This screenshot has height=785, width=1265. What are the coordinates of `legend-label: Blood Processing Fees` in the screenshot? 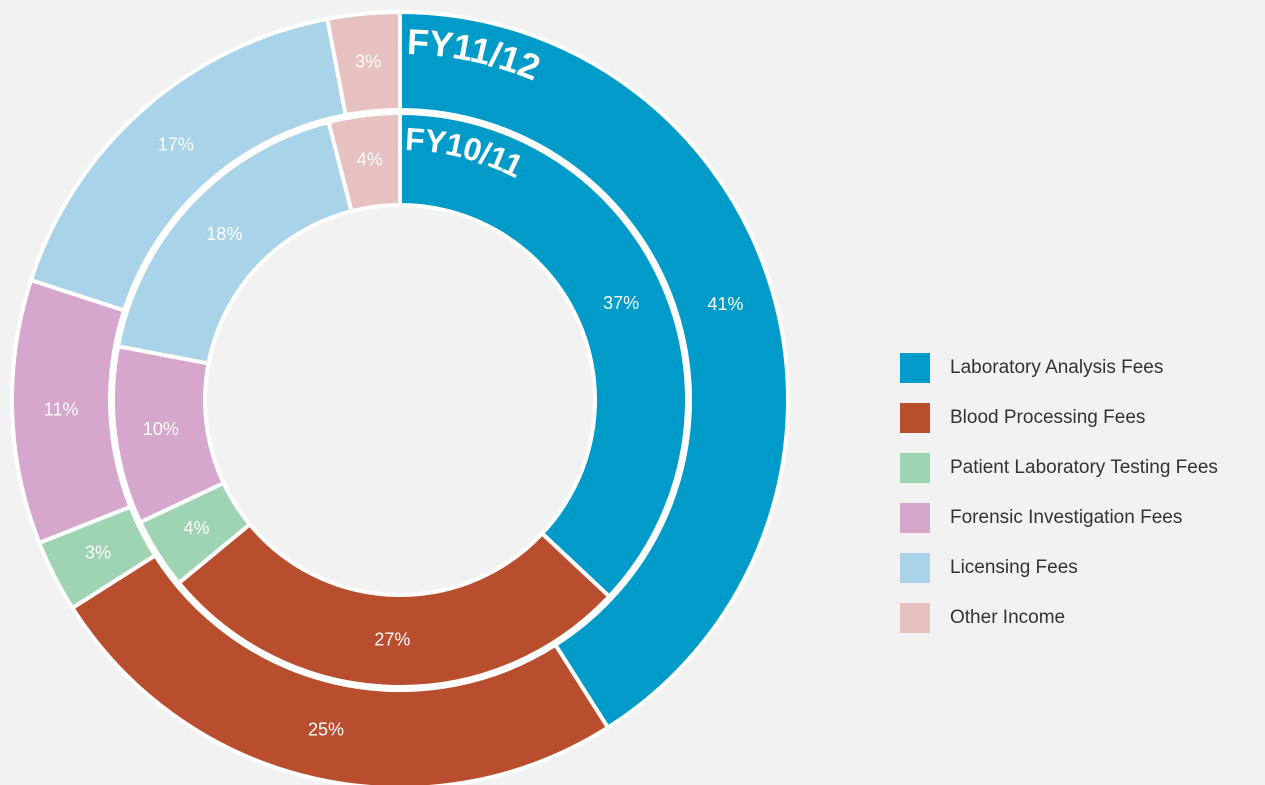 It's located at (1047, 417).